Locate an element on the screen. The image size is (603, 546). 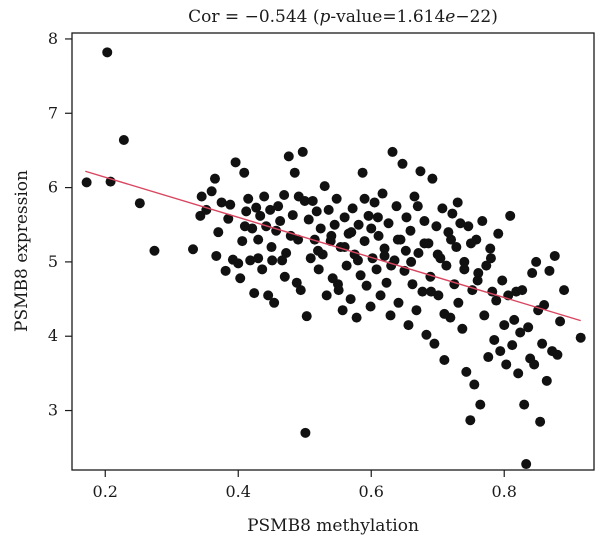
x-axis-label: PSMB8 methylation is located at coordinates (333, 526).